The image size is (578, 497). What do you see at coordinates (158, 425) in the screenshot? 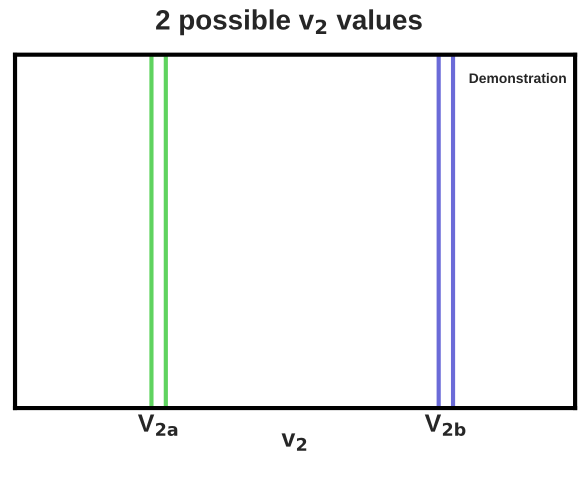
I see `x-tick-label: V$_{2a}$` at bounding box center [158, 425].